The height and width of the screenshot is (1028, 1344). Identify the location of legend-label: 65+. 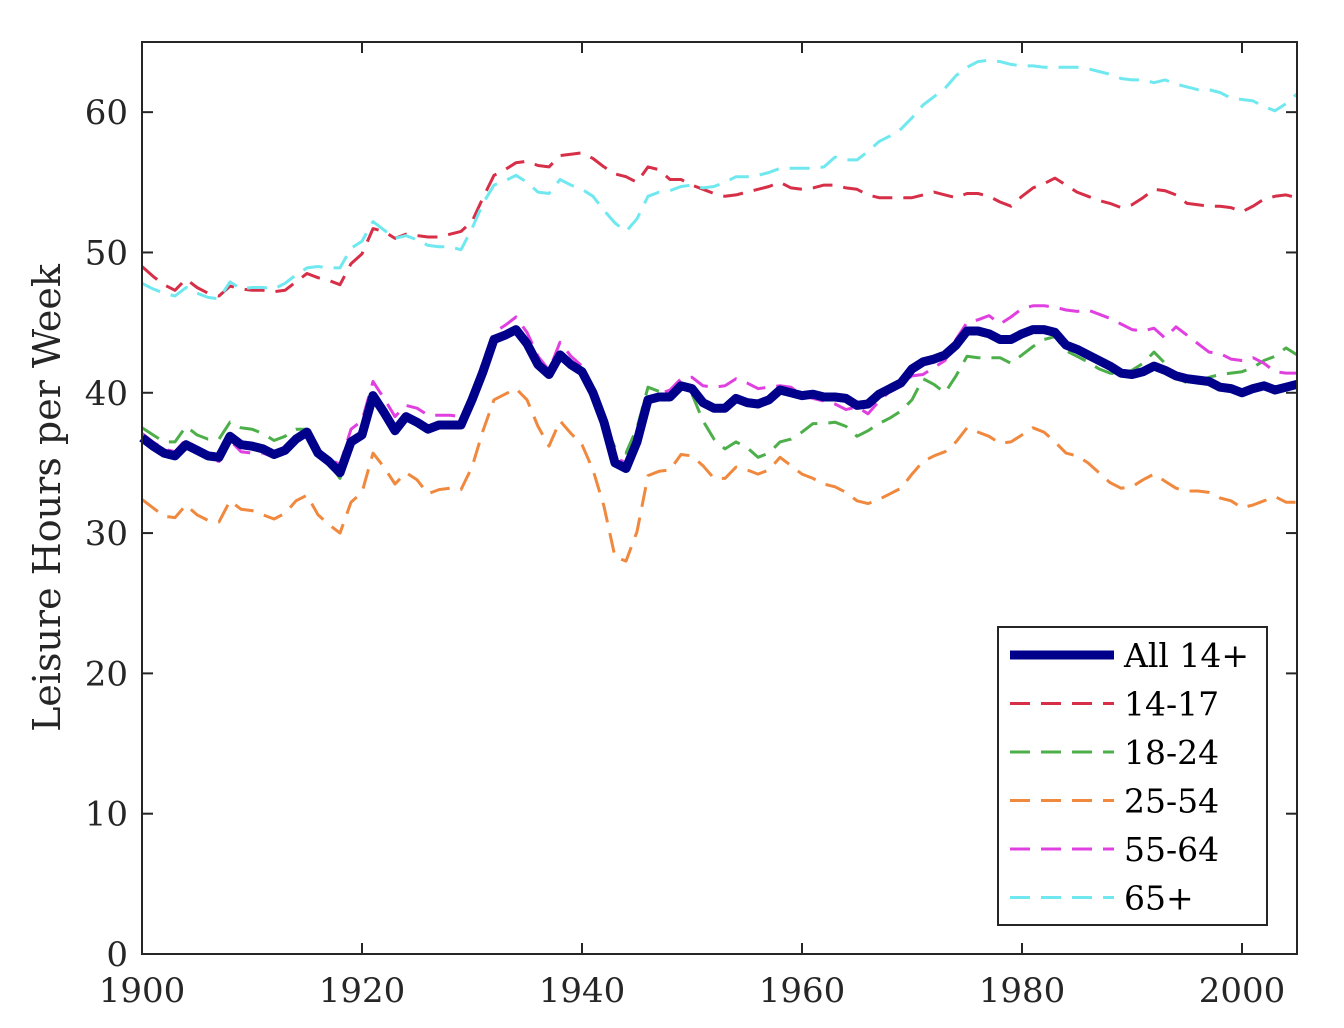
(1159, 898).